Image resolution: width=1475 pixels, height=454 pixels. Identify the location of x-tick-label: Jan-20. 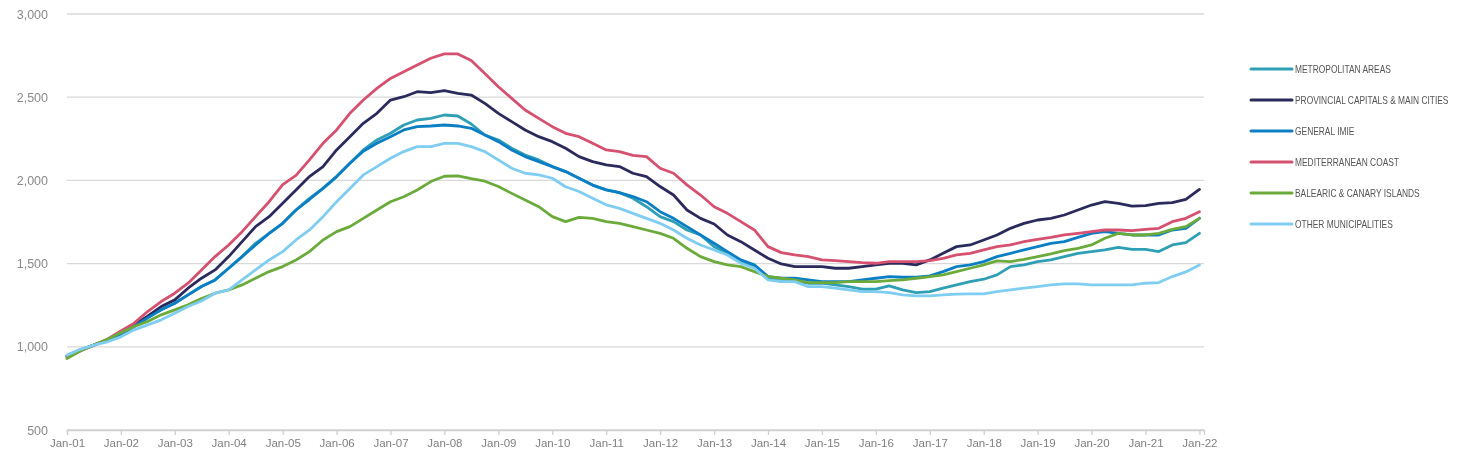
(1092, 443).